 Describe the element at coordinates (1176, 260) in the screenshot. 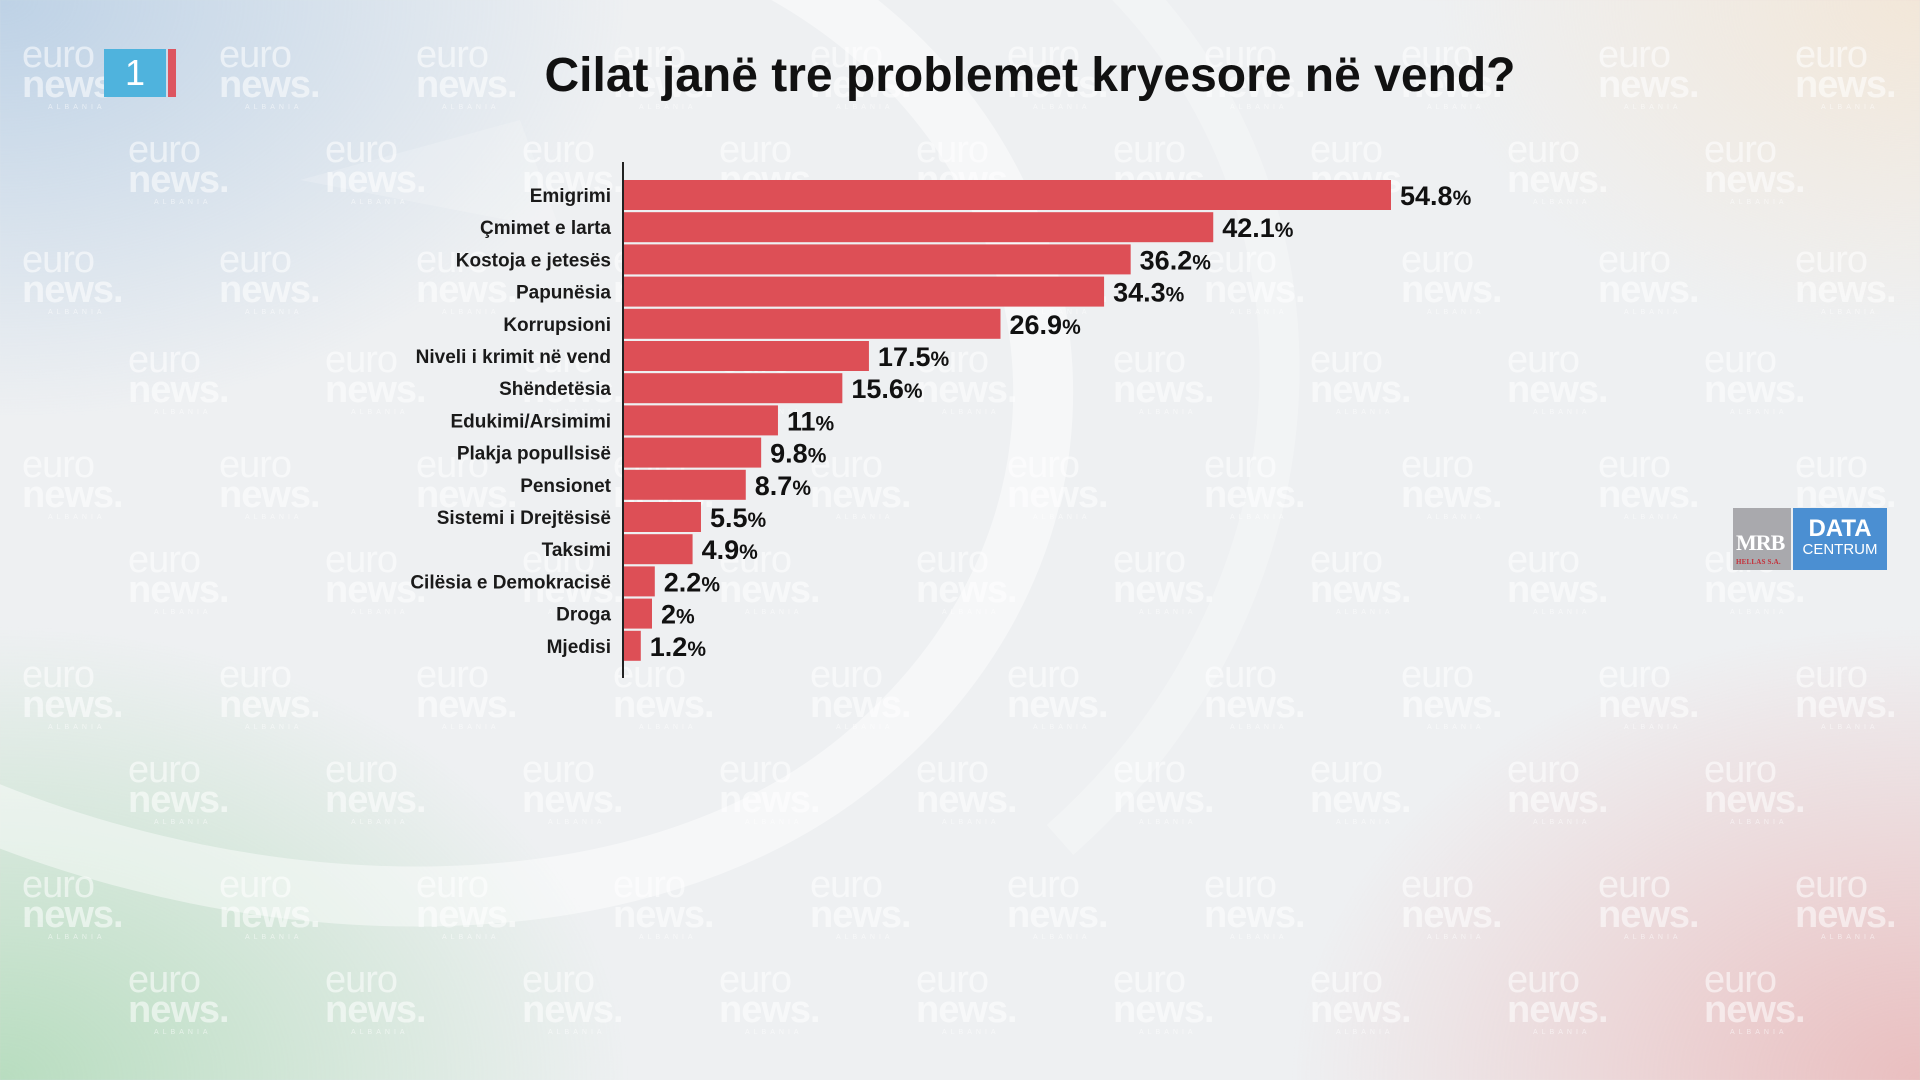

I see `value-label: 36.2%` at that location.